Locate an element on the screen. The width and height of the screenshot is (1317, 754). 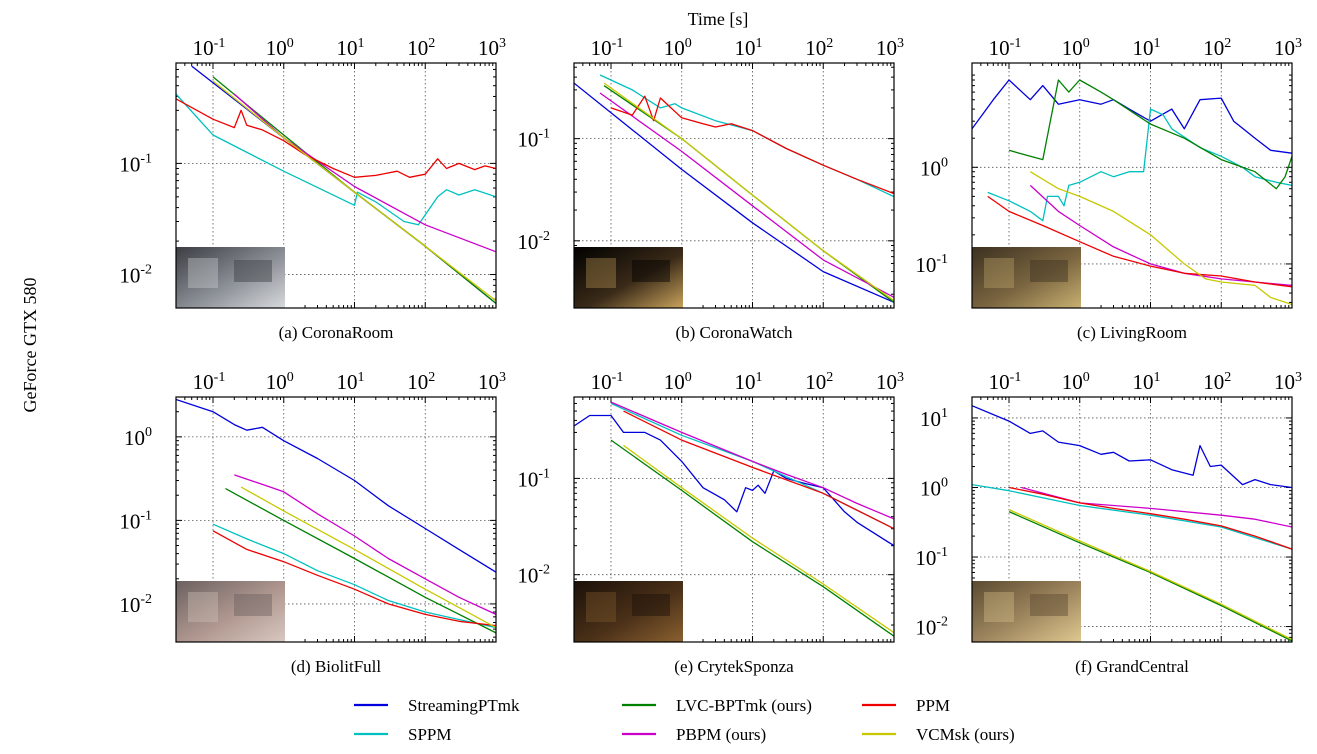
chart-panel-3: 10⁻¹ 10⁰ 10¹ 10² 10³ 10⁰ 10⁻¹ (c) LivingRoom is located at coordinates (1108, 189).